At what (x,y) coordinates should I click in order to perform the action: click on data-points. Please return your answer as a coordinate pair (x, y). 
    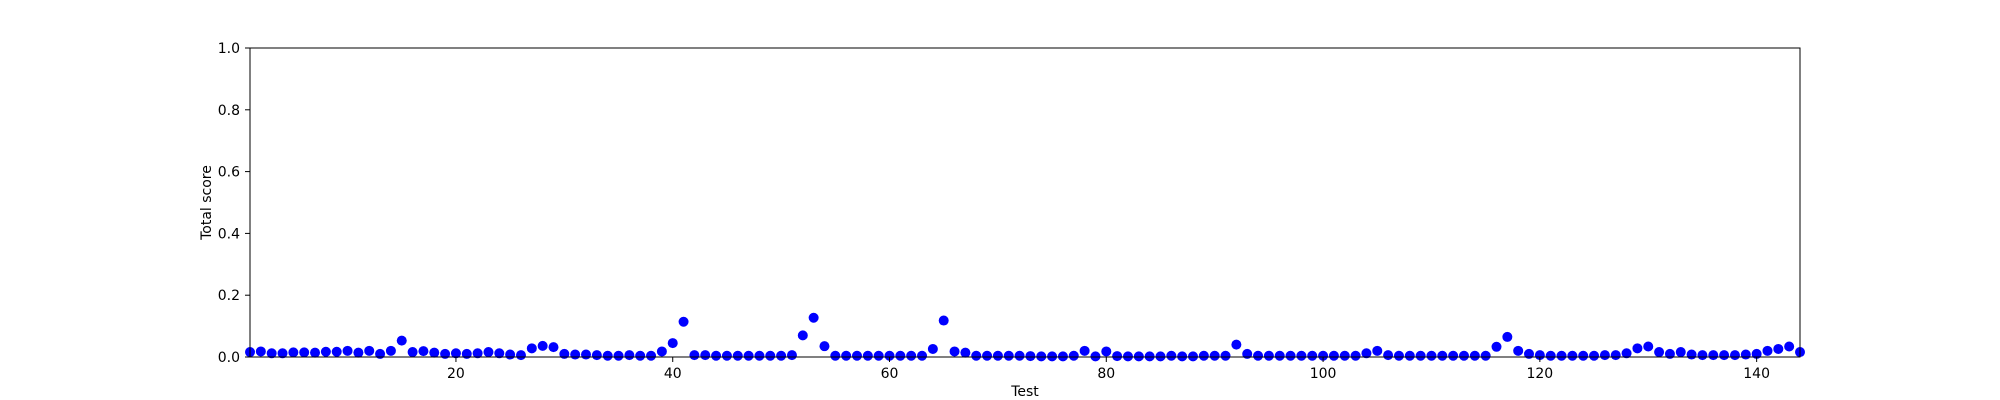
    Looking at the image, I should click on (1025, 337).